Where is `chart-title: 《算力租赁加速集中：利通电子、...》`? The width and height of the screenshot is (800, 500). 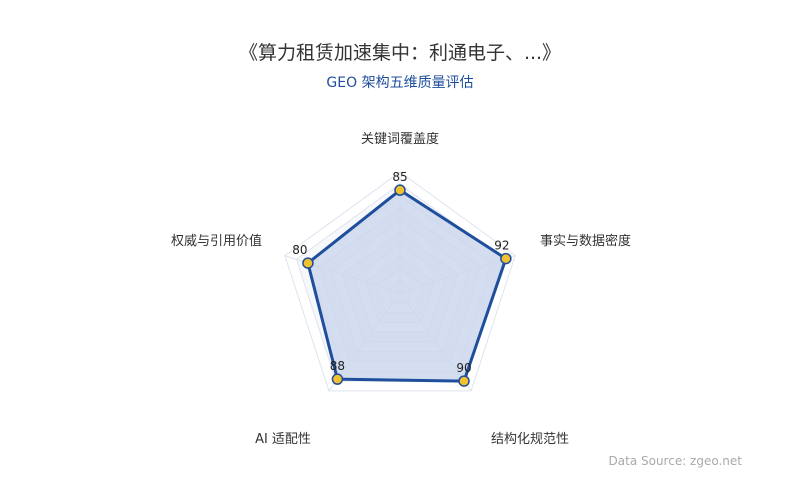
chart-title: 《算力租赁加速集中：利通电子、...》 is located at coordinates (400, 53).